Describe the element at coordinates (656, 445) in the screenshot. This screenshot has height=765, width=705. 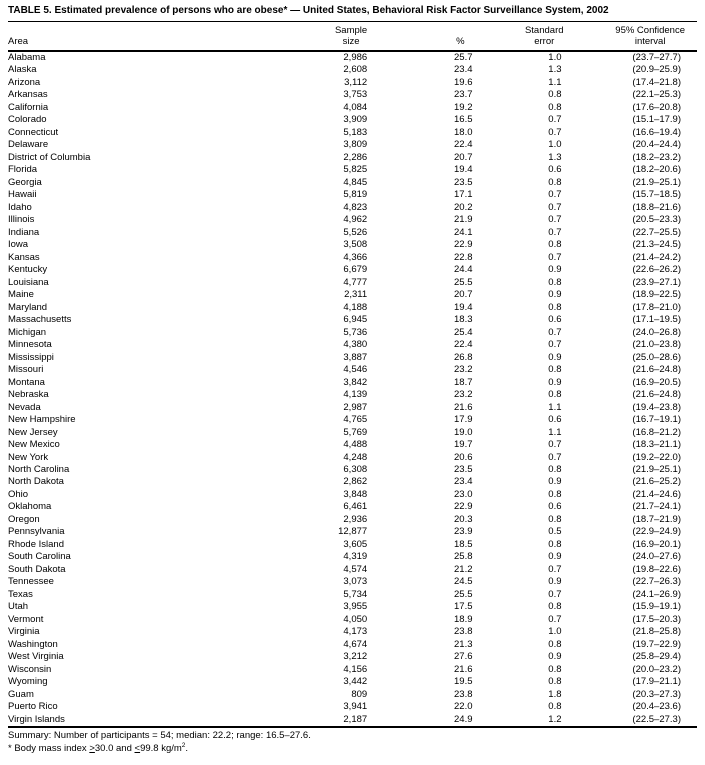
I see `confidence-interval-cell: (18.3–21.1)` at that location.